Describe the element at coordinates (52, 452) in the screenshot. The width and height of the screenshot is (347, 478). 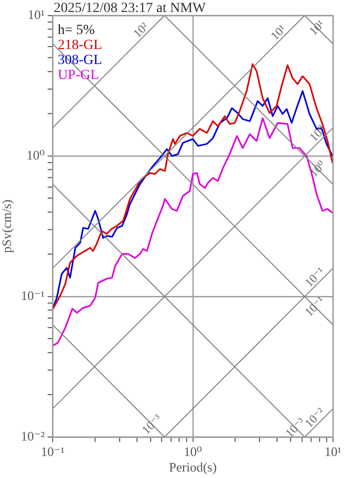
I see `x-tick-label: 10⁻¹` at that location.